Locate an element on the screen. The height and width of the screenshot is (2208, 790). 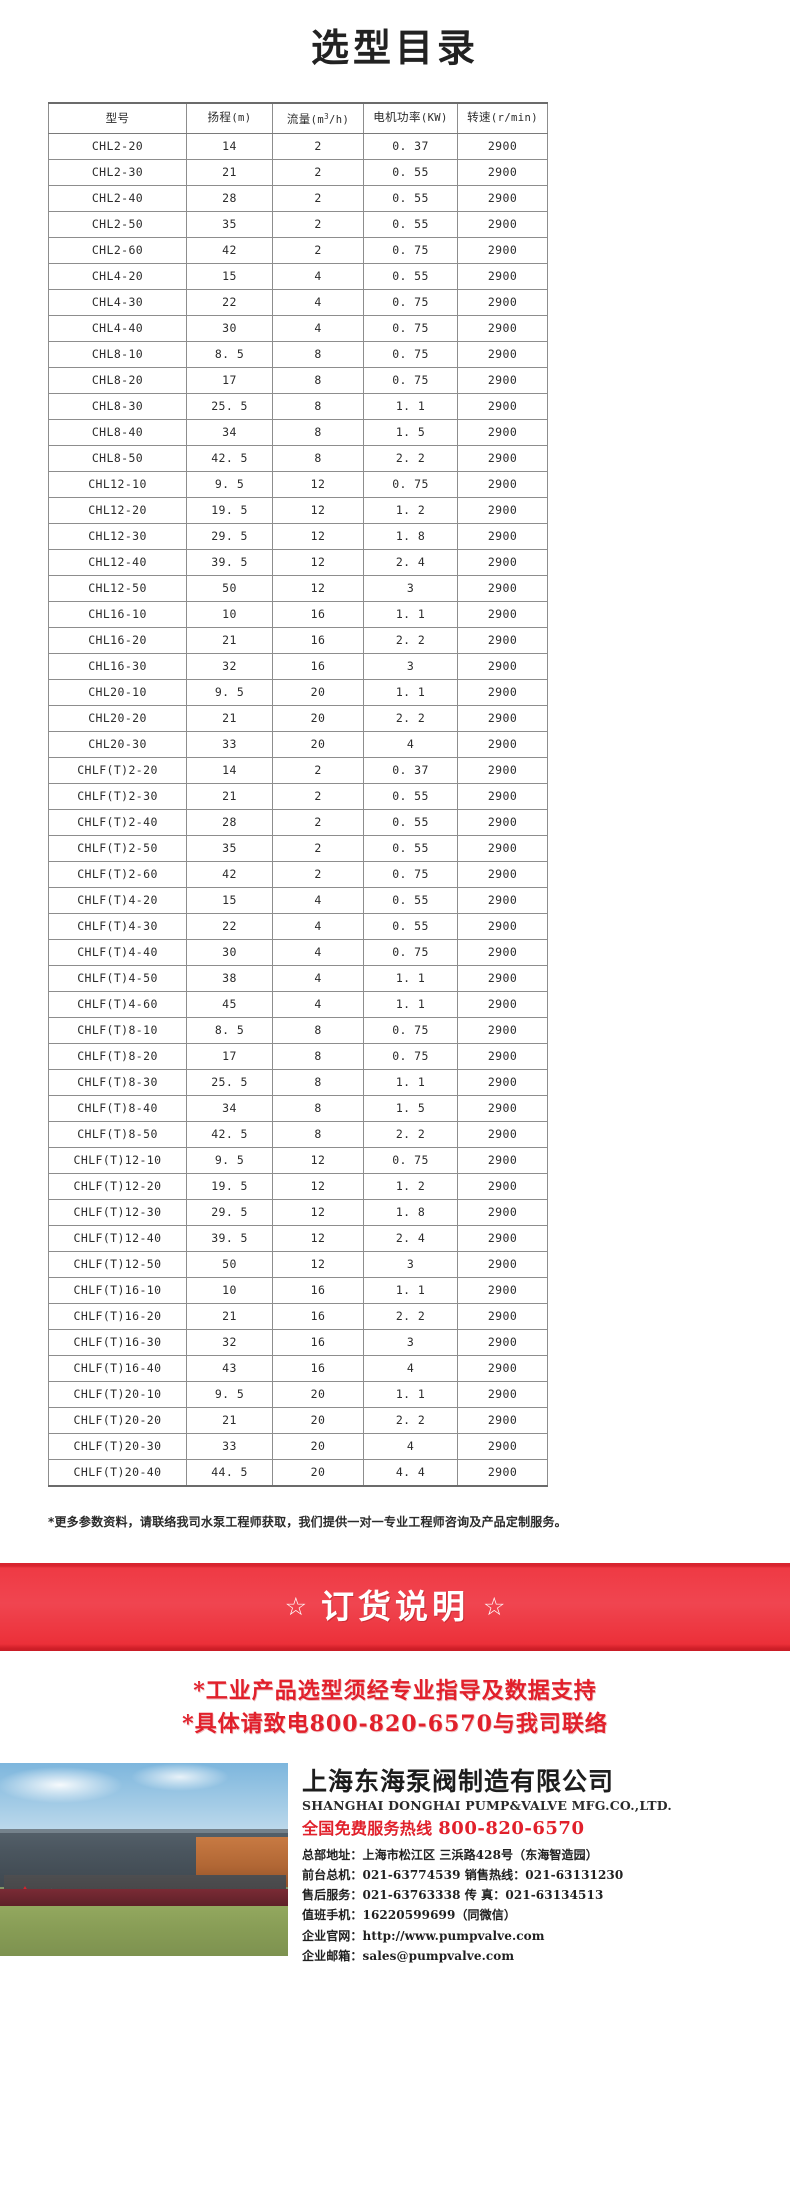
column-header-model-label: 型号 is located at coordinates (117, 117).